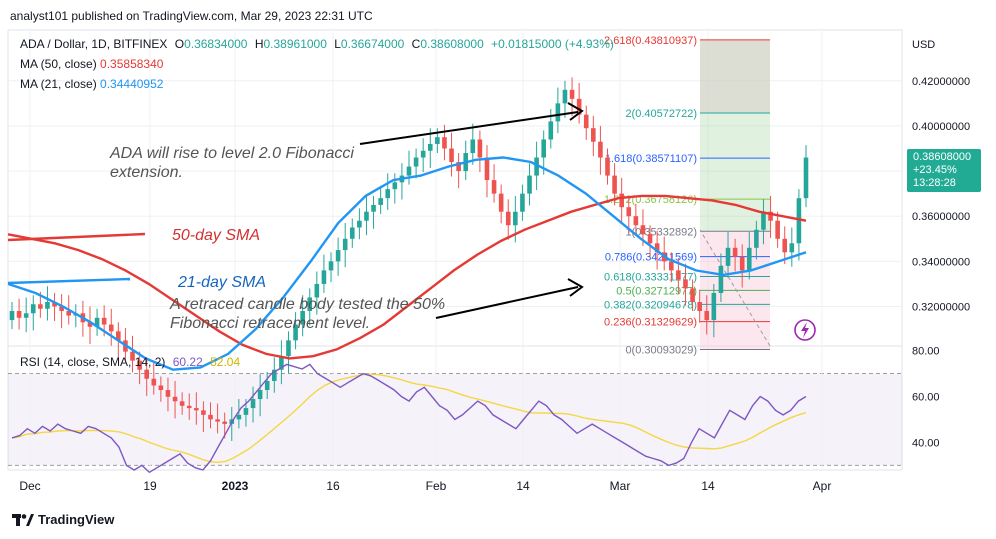 Image resolution: width=996 pixels, height=539 pixels. I want to click on tradingview-logo-icon, so click(23, 519).